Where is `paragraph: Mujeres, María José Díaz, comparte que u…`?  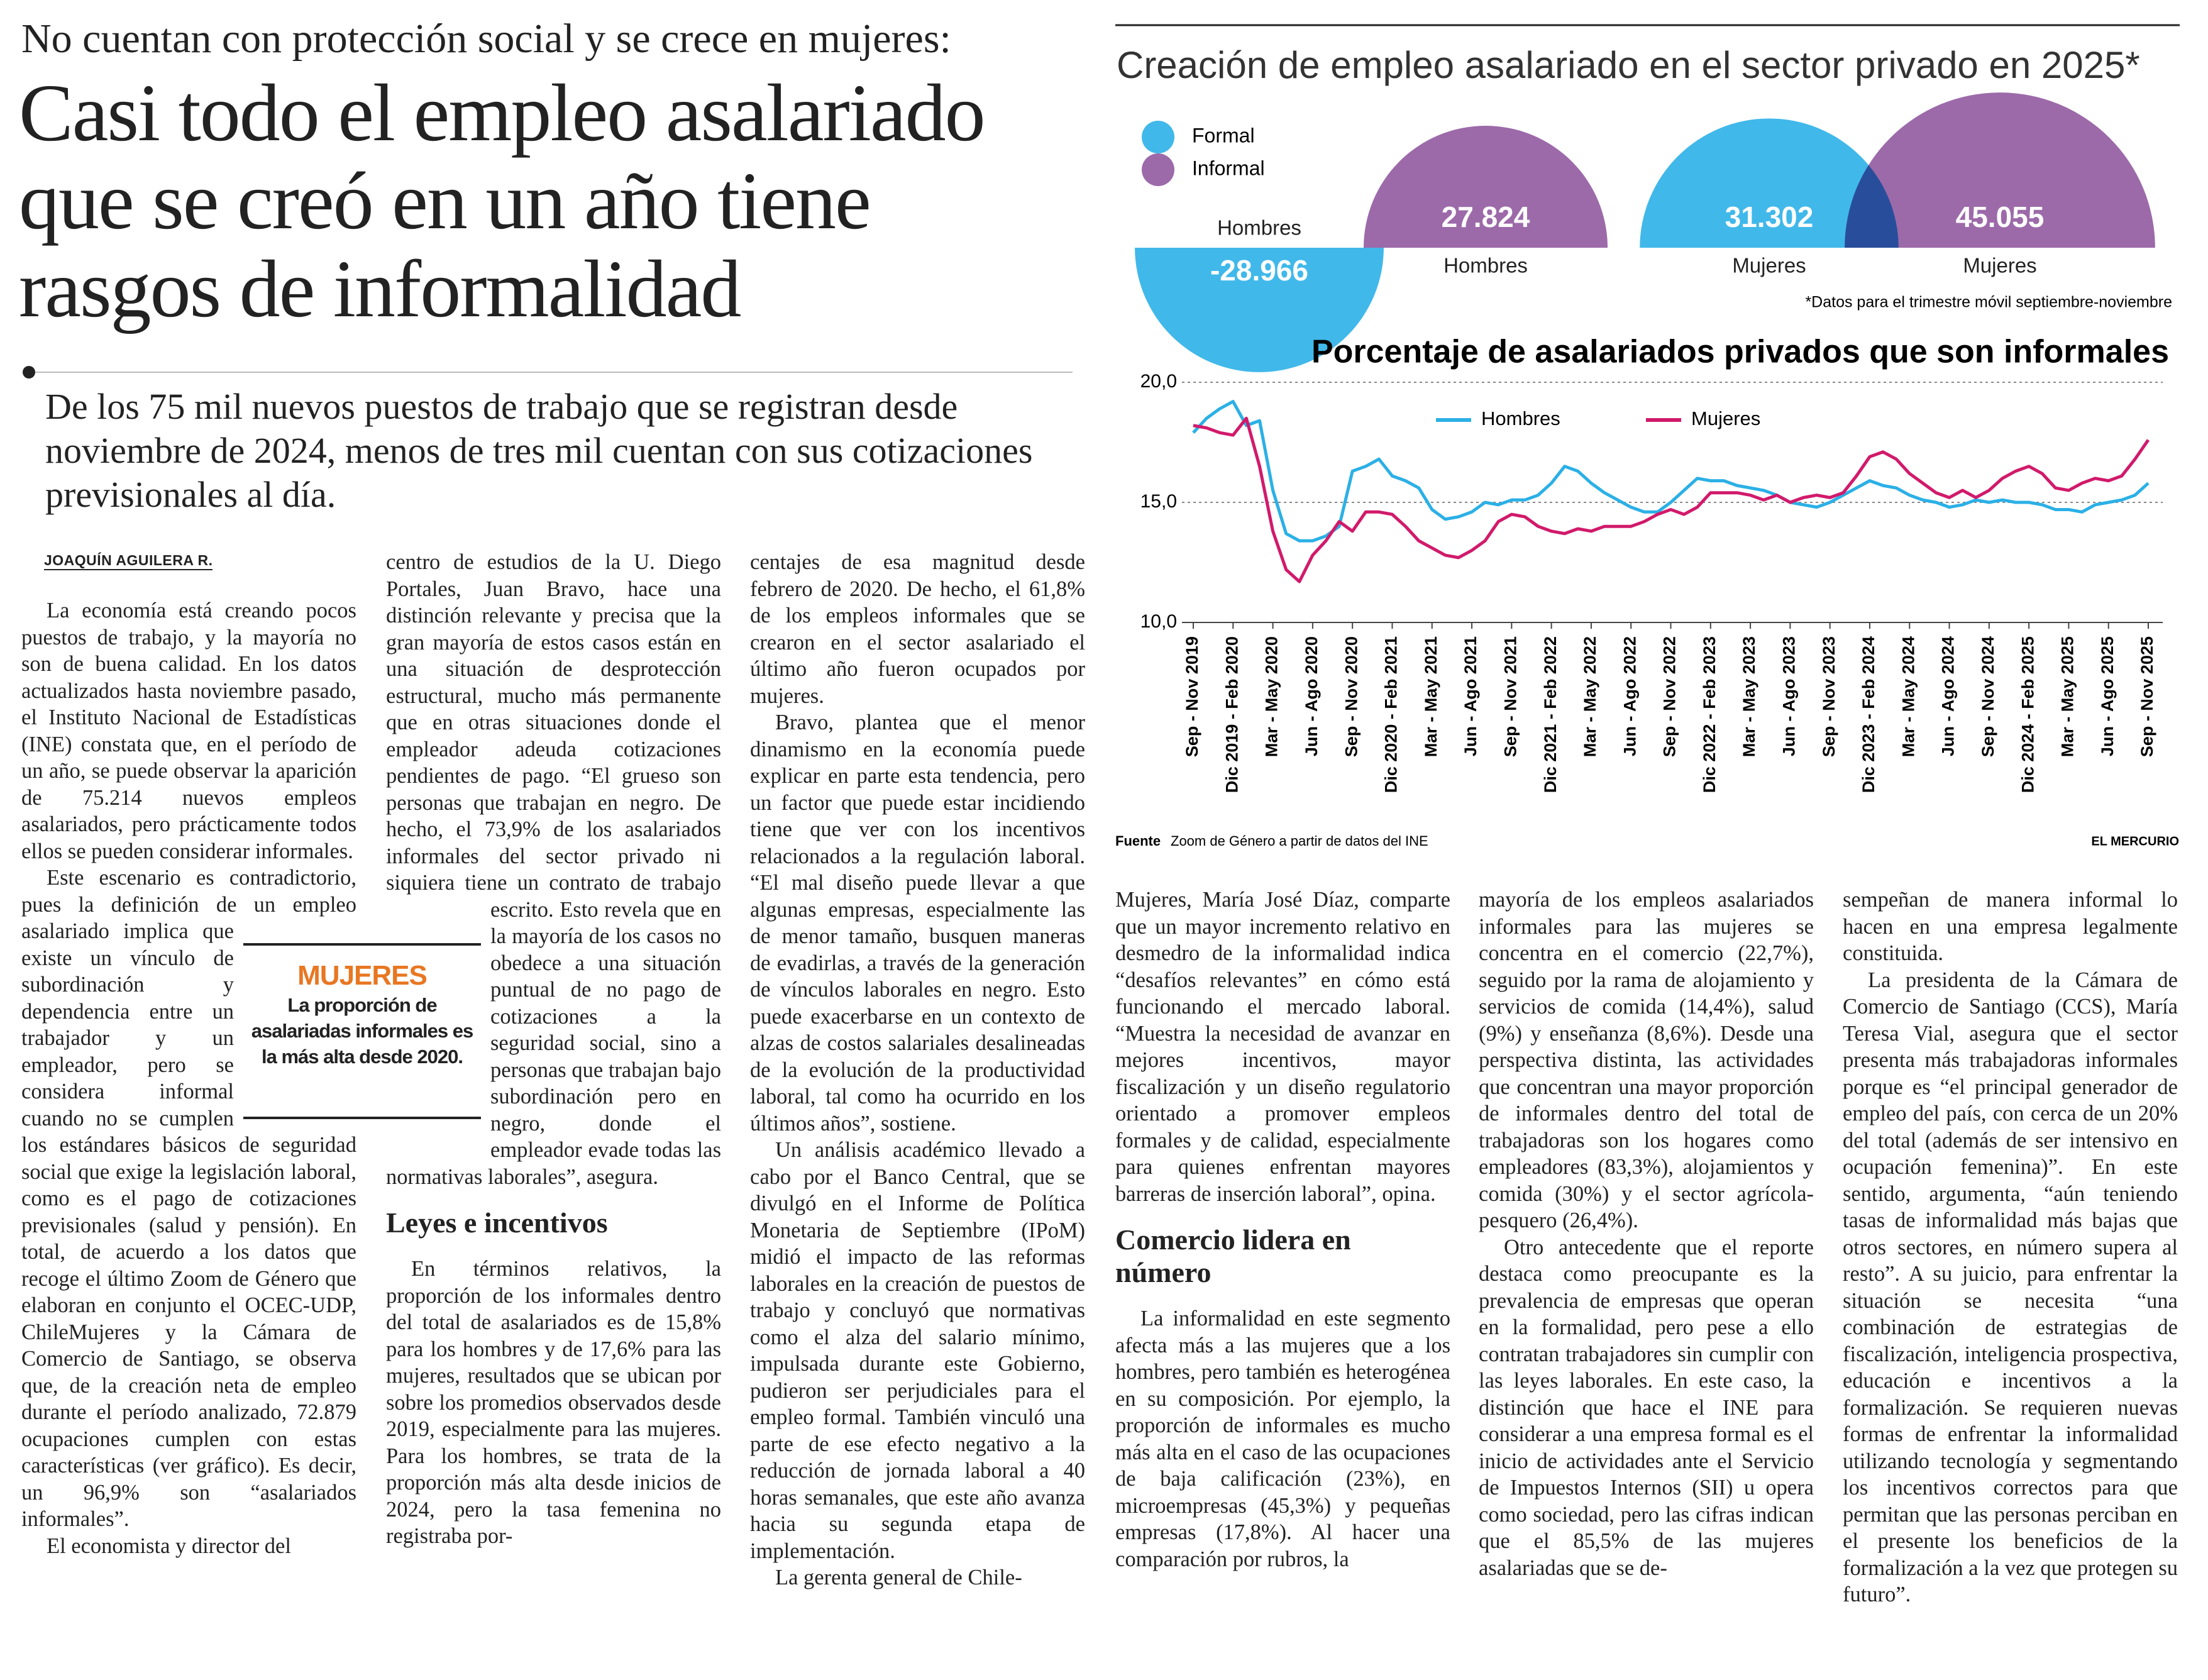
paragraph: Mujeres, María José Díaz, comparte que u… is located at coordinates (1282, 1047).